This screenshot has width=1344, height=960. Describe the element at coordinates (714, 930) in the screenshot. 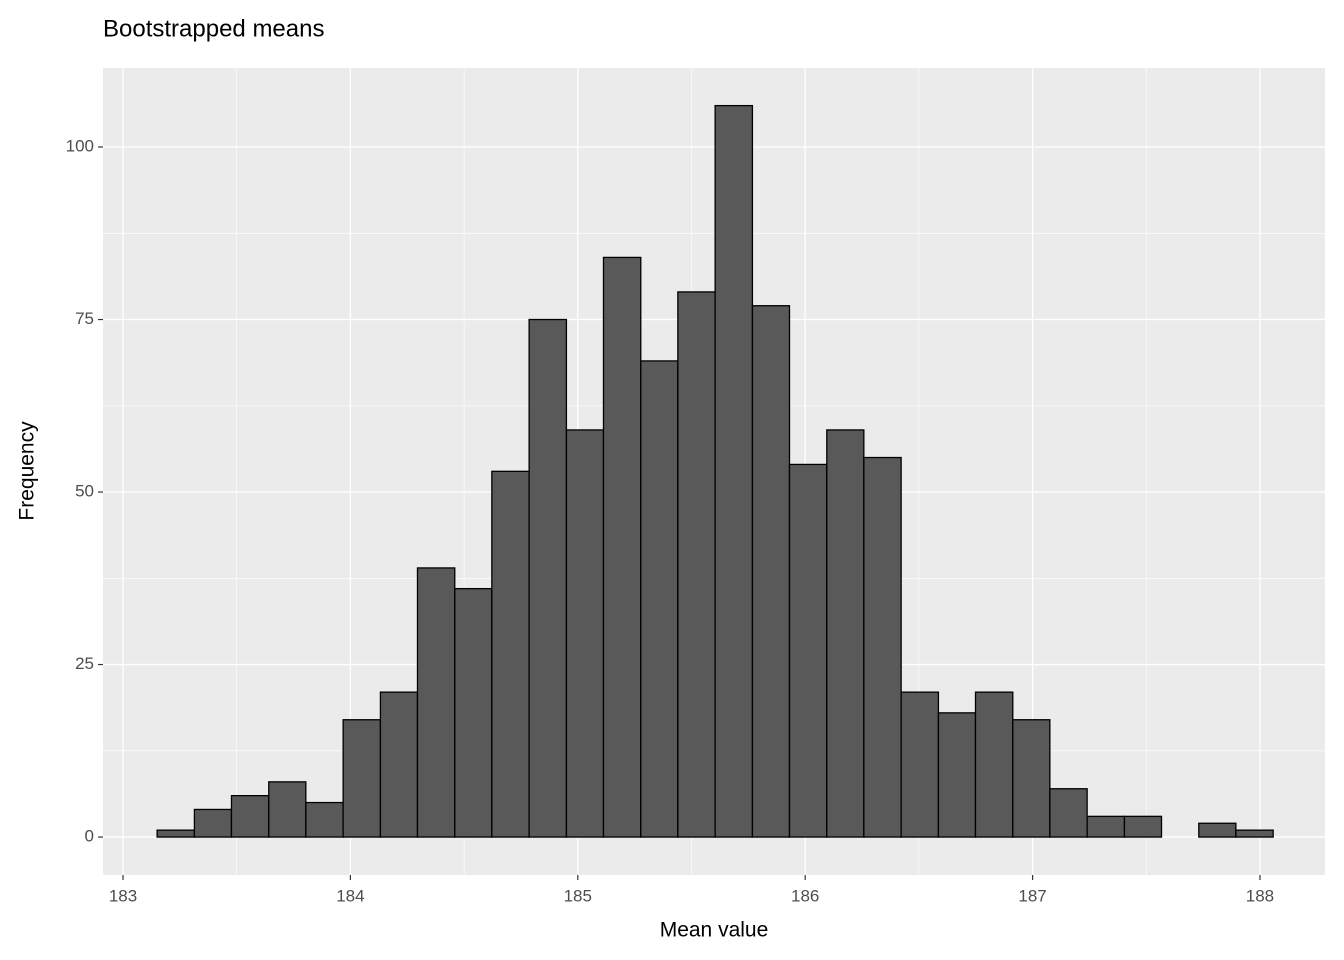

I see `x-axis-label: Mean value` at that location.